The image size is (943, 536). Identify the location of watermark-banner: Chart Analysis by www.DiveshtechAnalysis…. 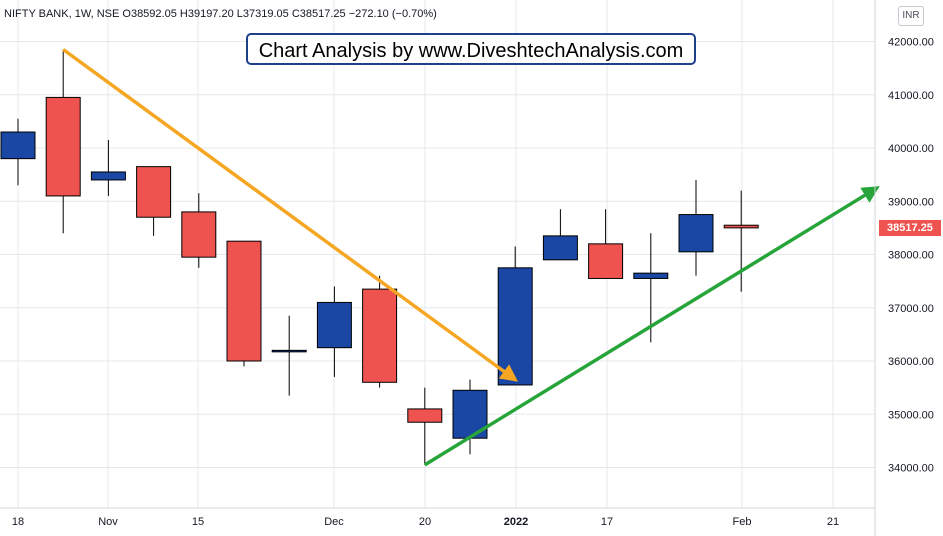
(471, 49).